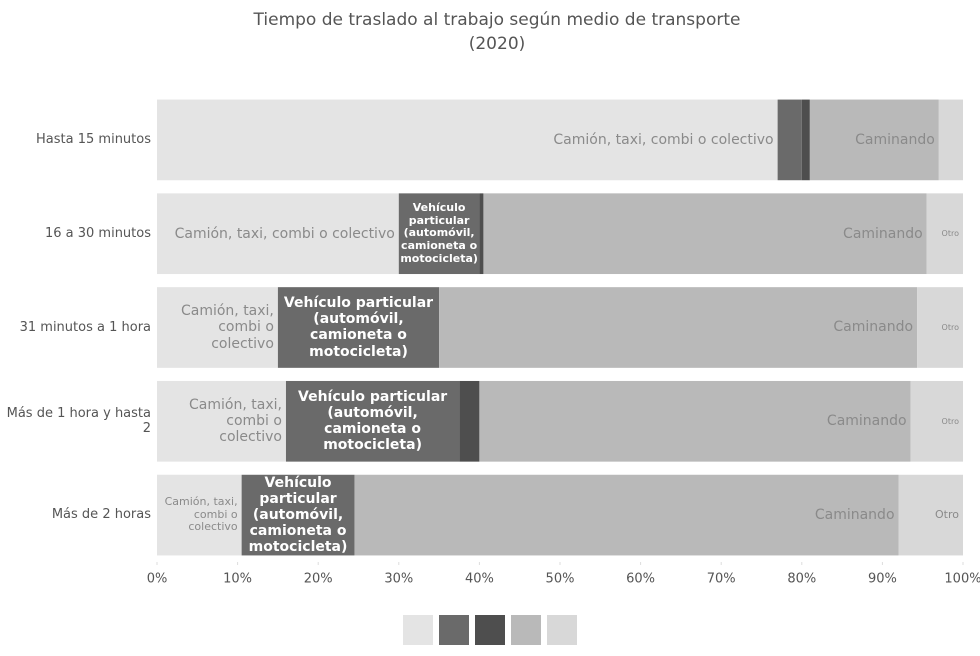  What do you see at coordinates (318, 579) in the screenshot?
I see `x-tick-label: 20%` at bounding box center [318, 579].